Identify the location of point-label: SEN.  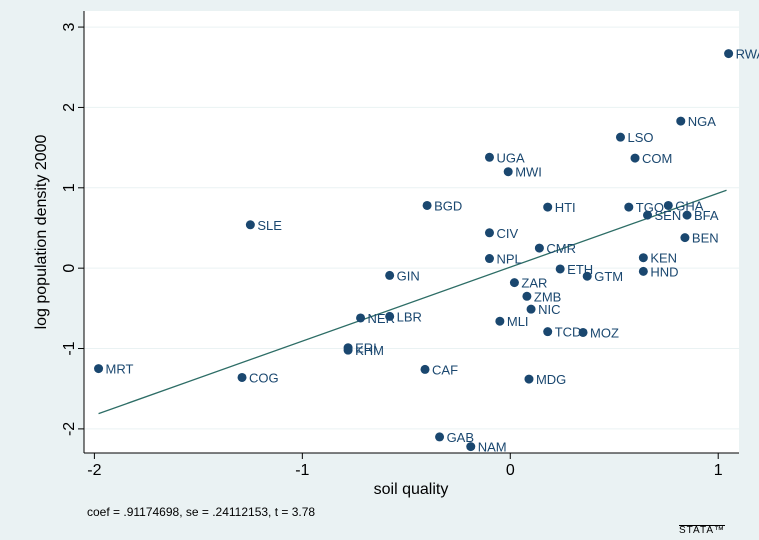
(668, 215).